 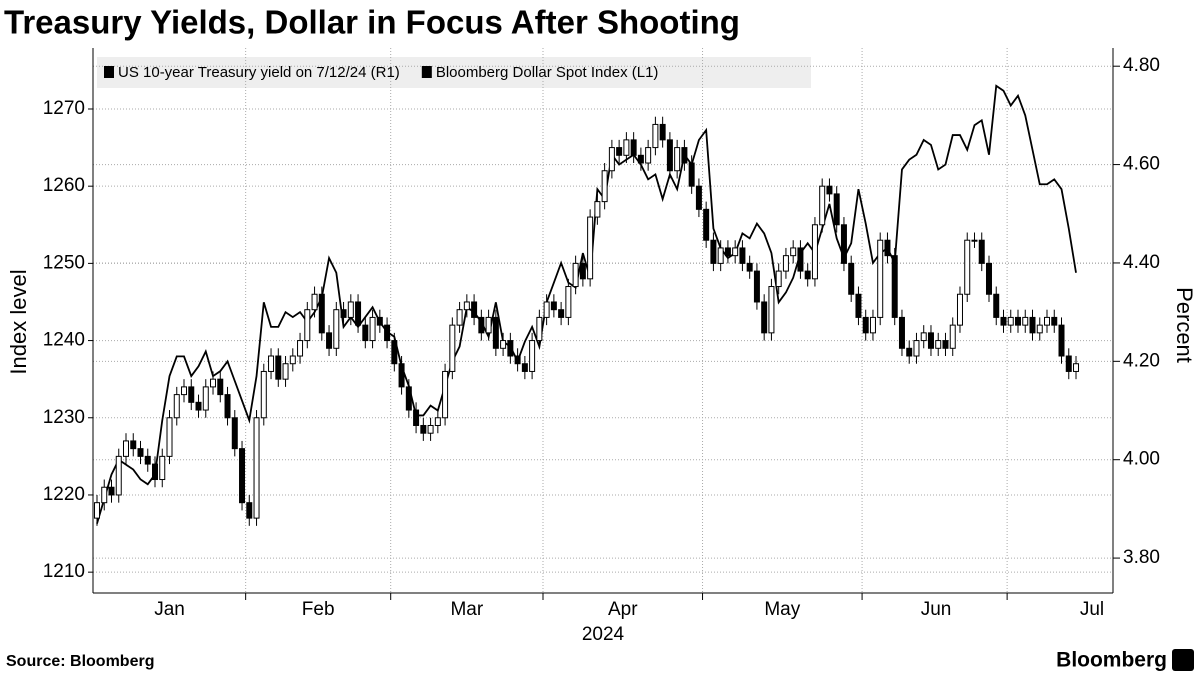 What do you see at coordinates (64, 108) in the screenshot?
I see `y-tick-label: 1270` at bounding box center [64, 108].